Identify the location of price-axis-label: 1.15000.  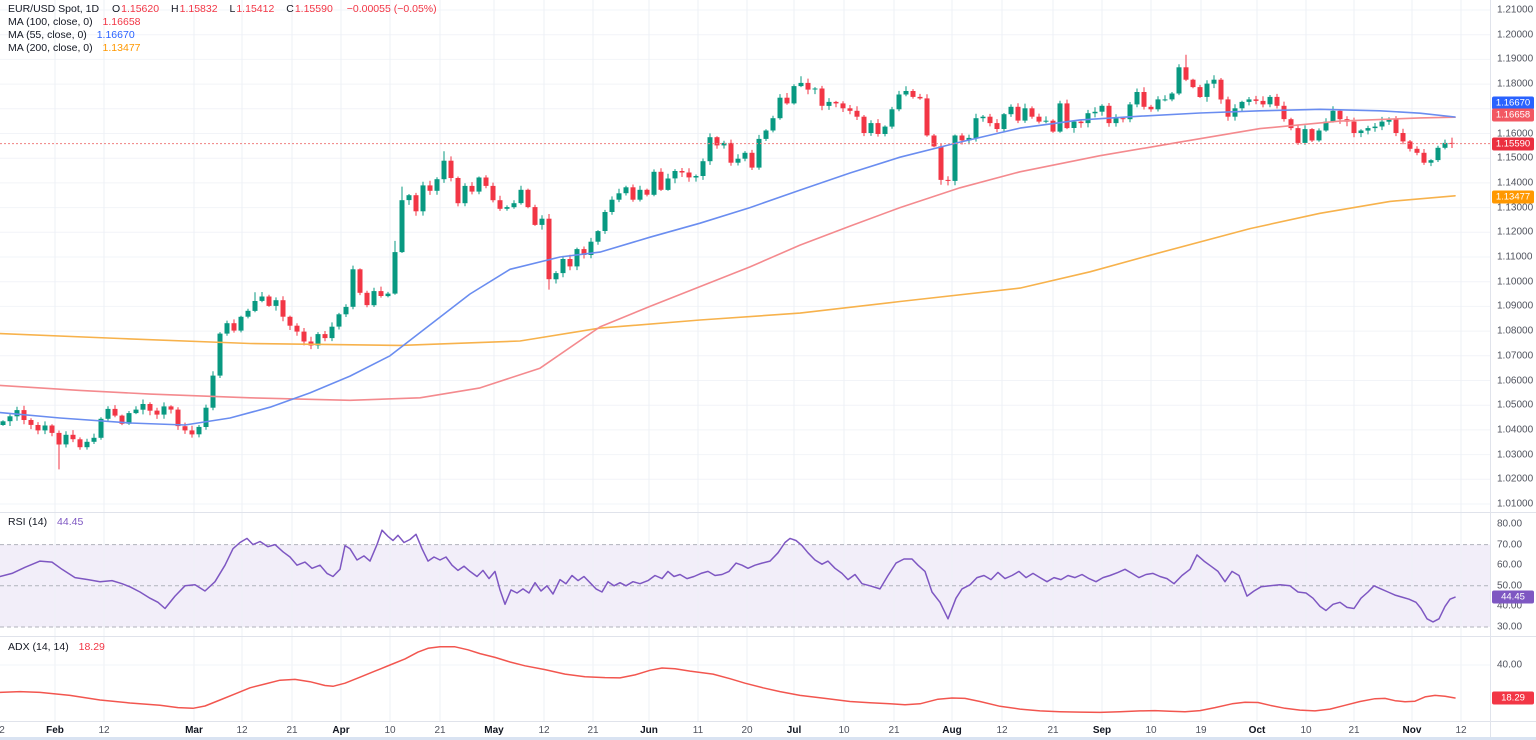
(1515, 158).